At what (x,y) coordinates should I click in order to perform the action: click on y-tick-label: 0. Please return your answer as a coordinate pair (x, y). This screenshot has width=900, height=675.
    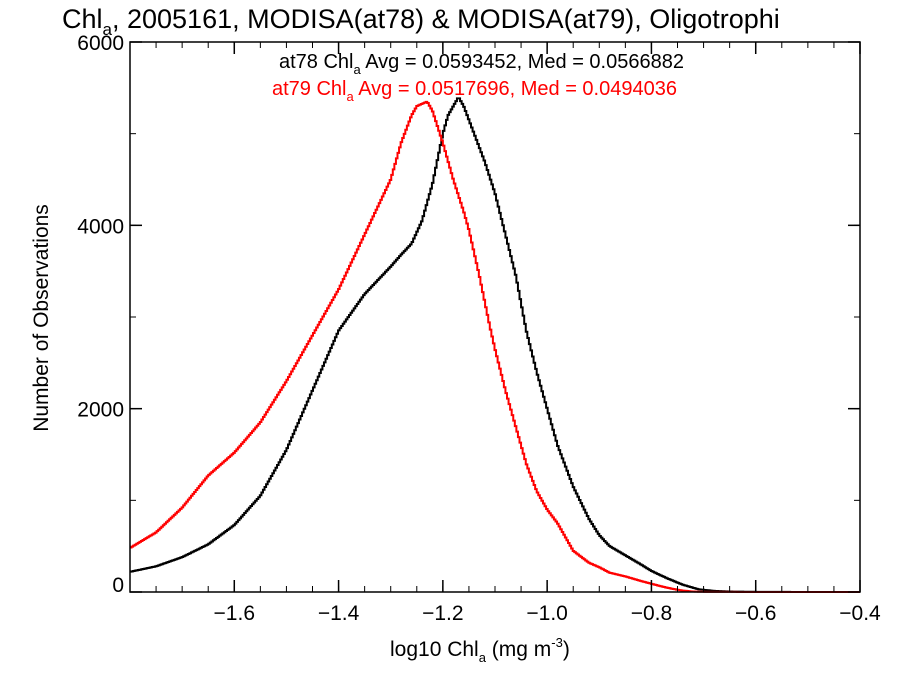
    Looking at the image, I should click on (118, 585).